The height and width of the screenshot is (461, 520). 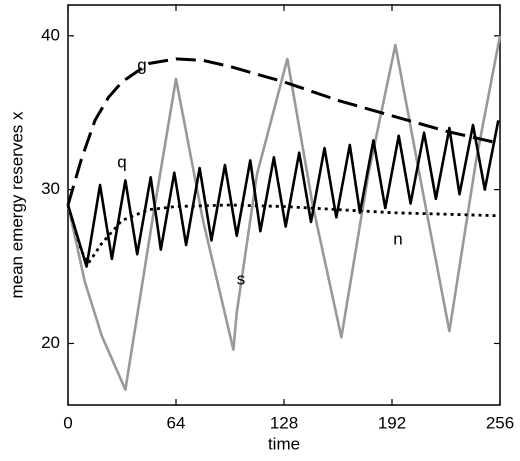 I want to click on x-tick-label: 0, so click(x=67, y=422).